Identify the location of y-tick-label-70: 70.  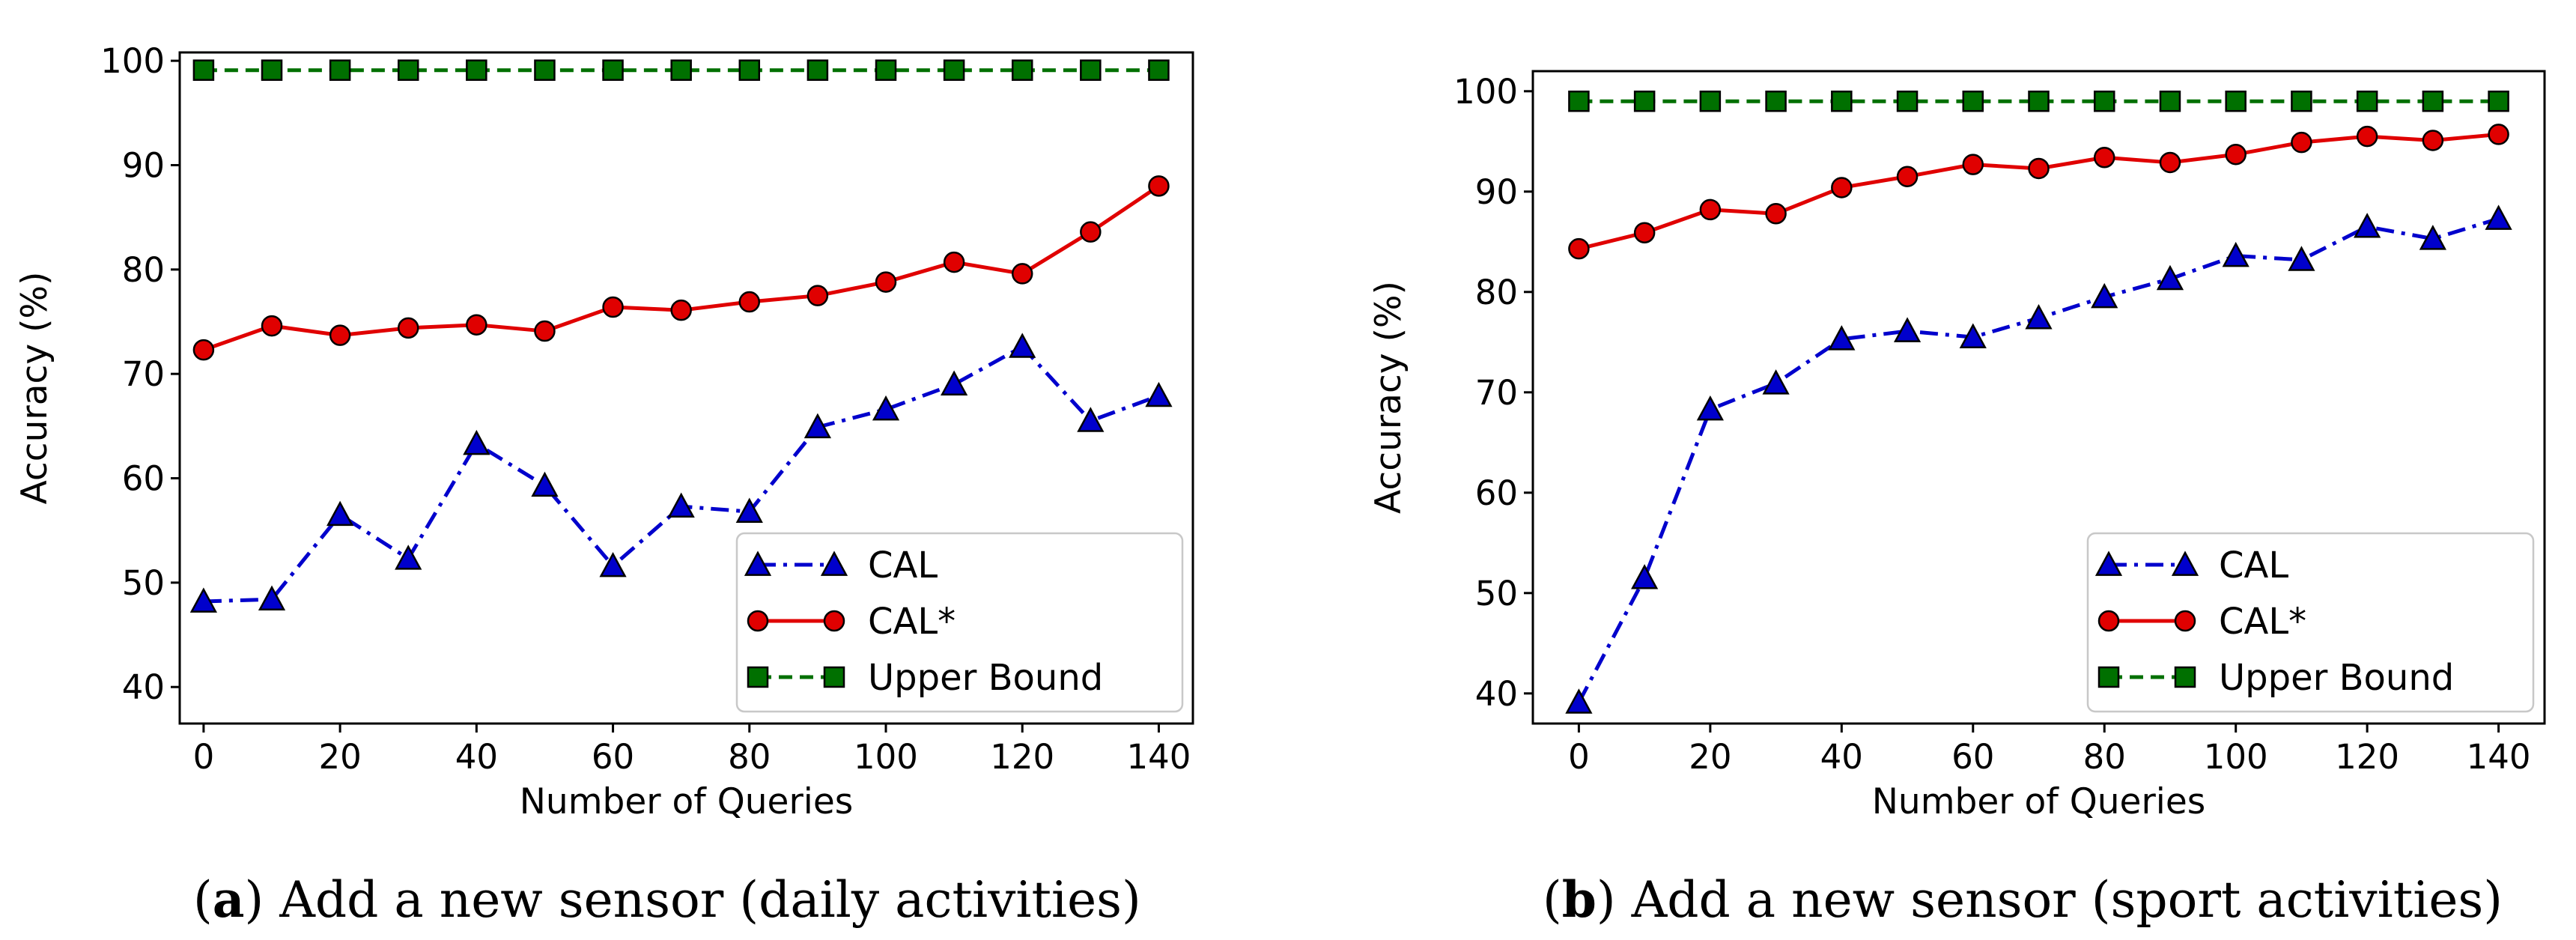
(143, 374).